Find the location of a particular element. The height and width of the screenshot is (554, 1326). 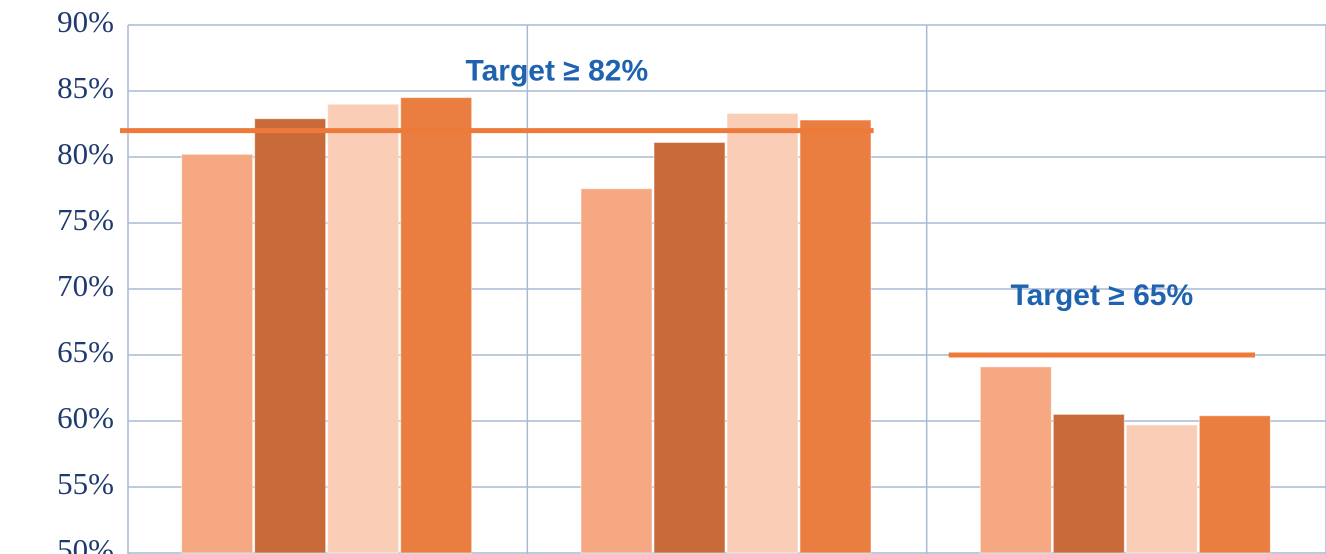

y-tick-label: 90% is located at coordinates (85, 21).